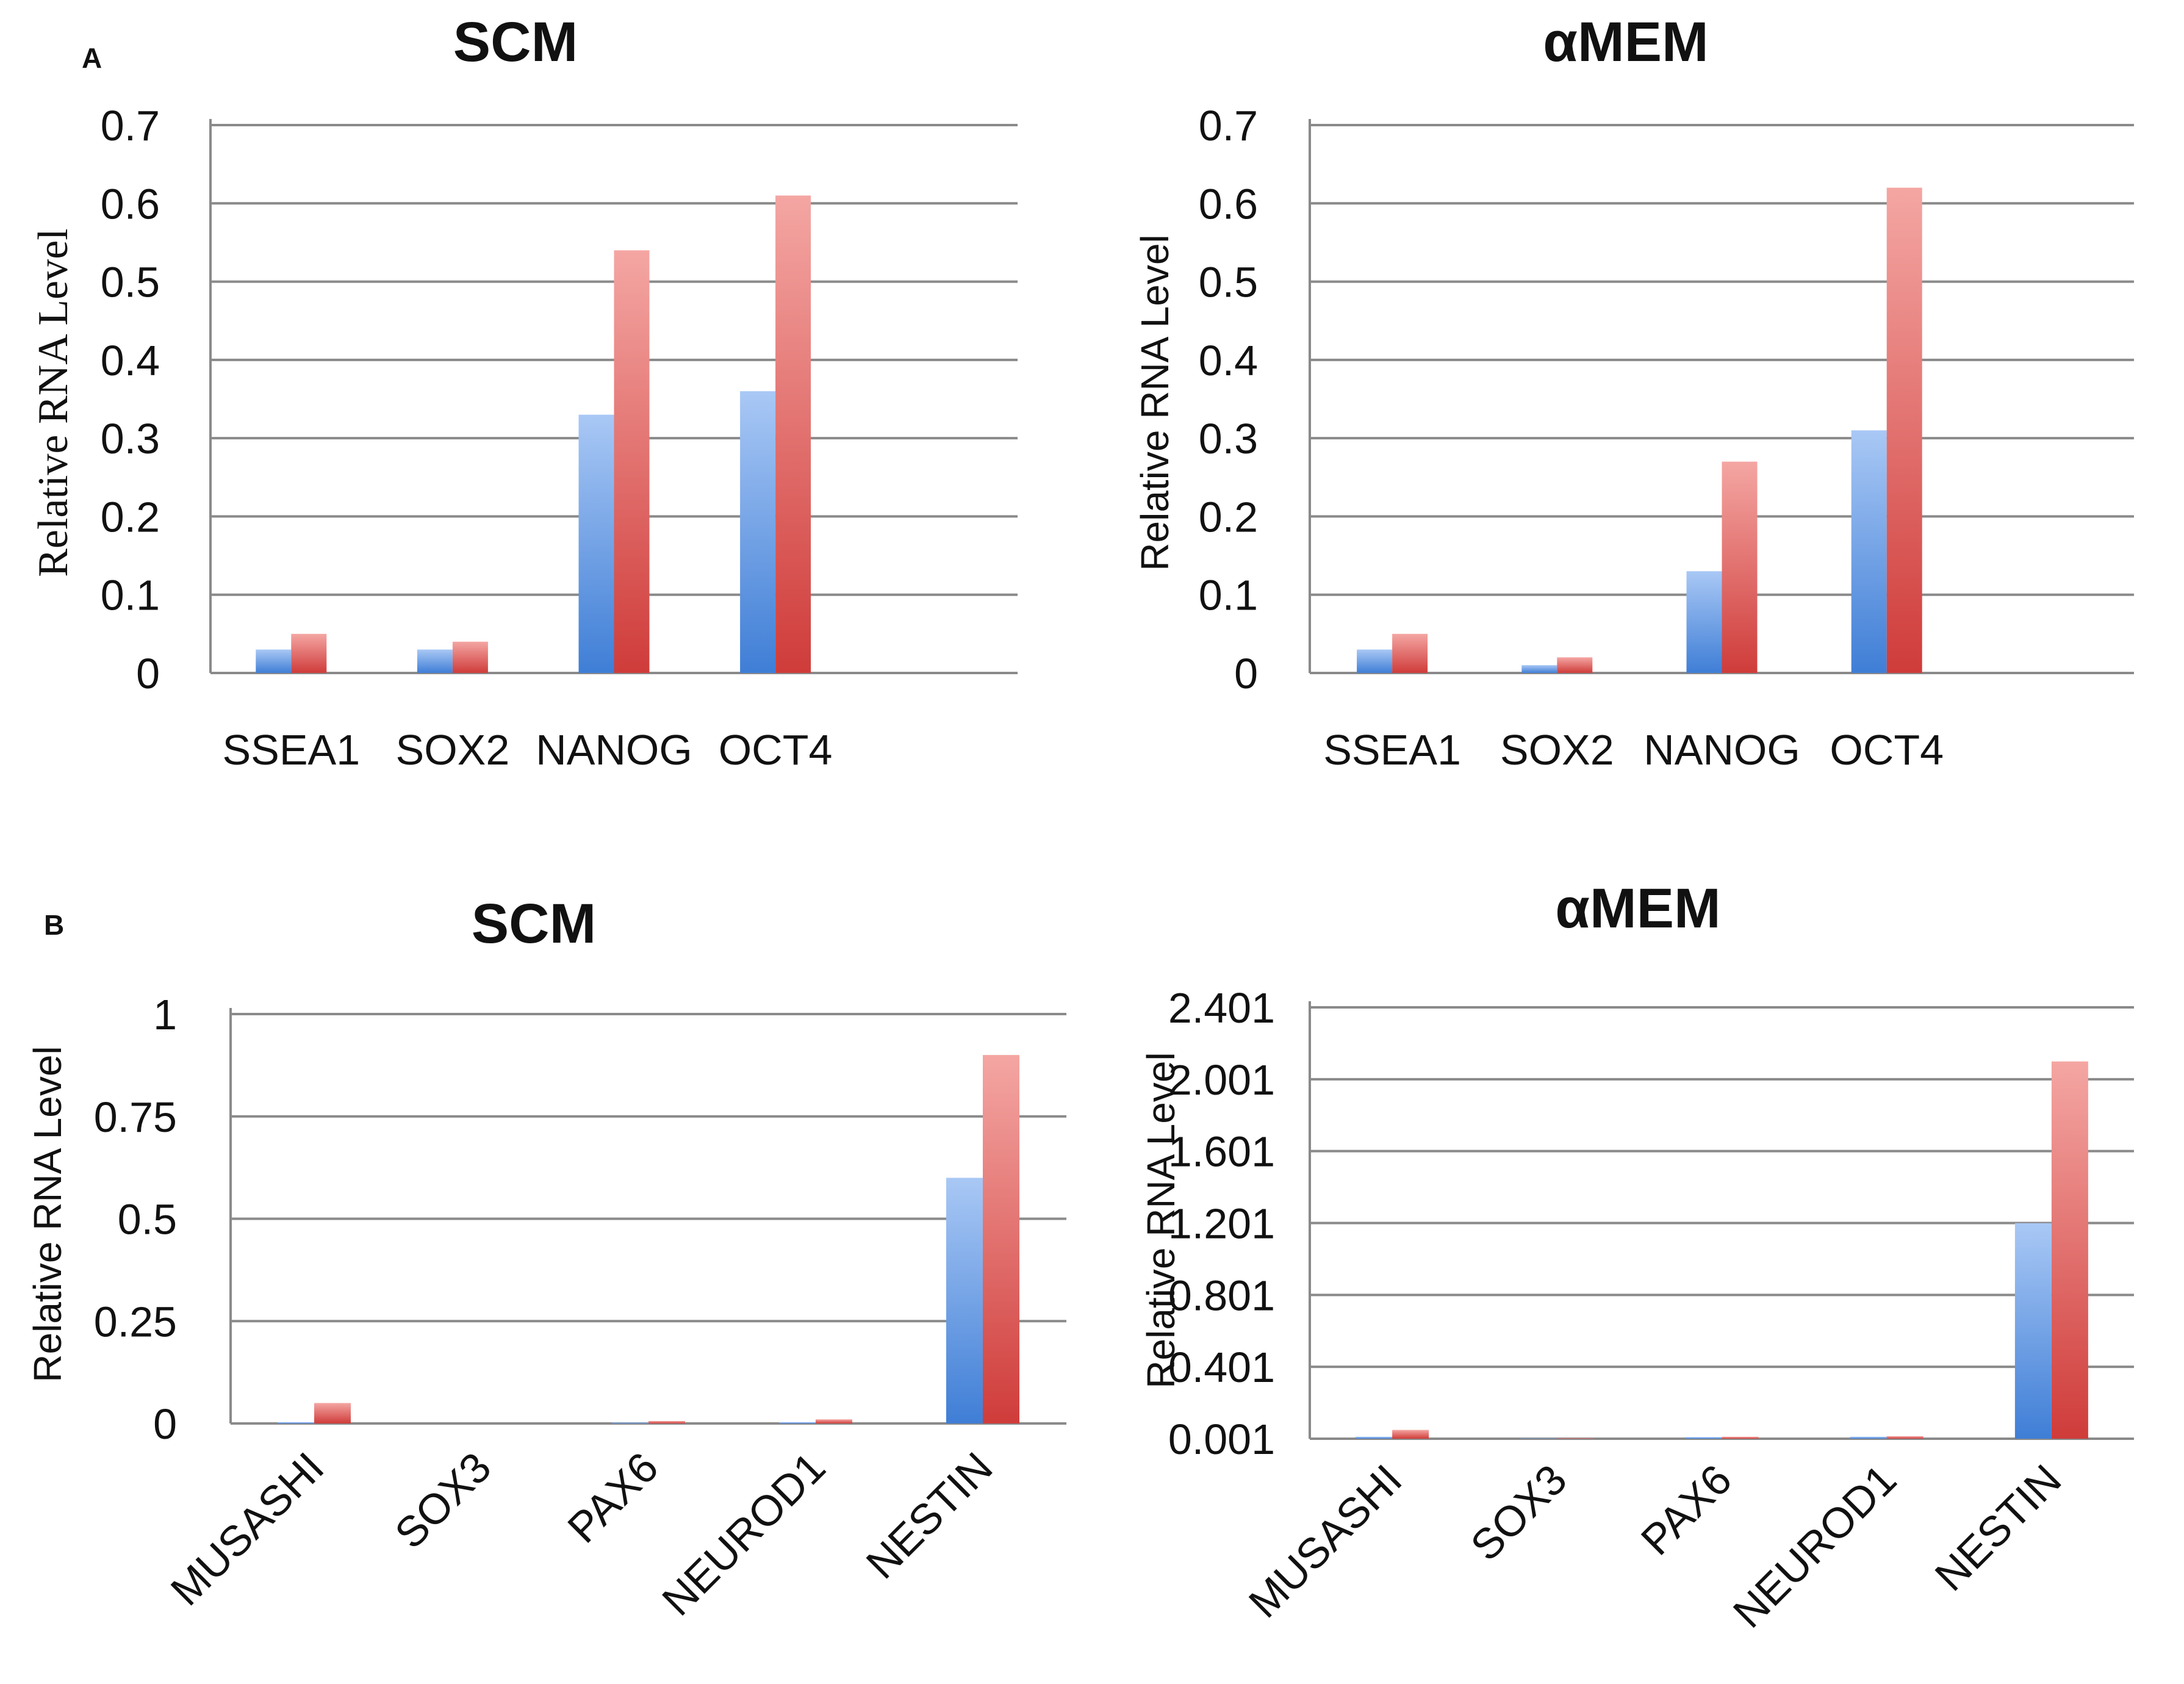  I want to click on y-tick-label: 1.201, so click(1221, 1224).